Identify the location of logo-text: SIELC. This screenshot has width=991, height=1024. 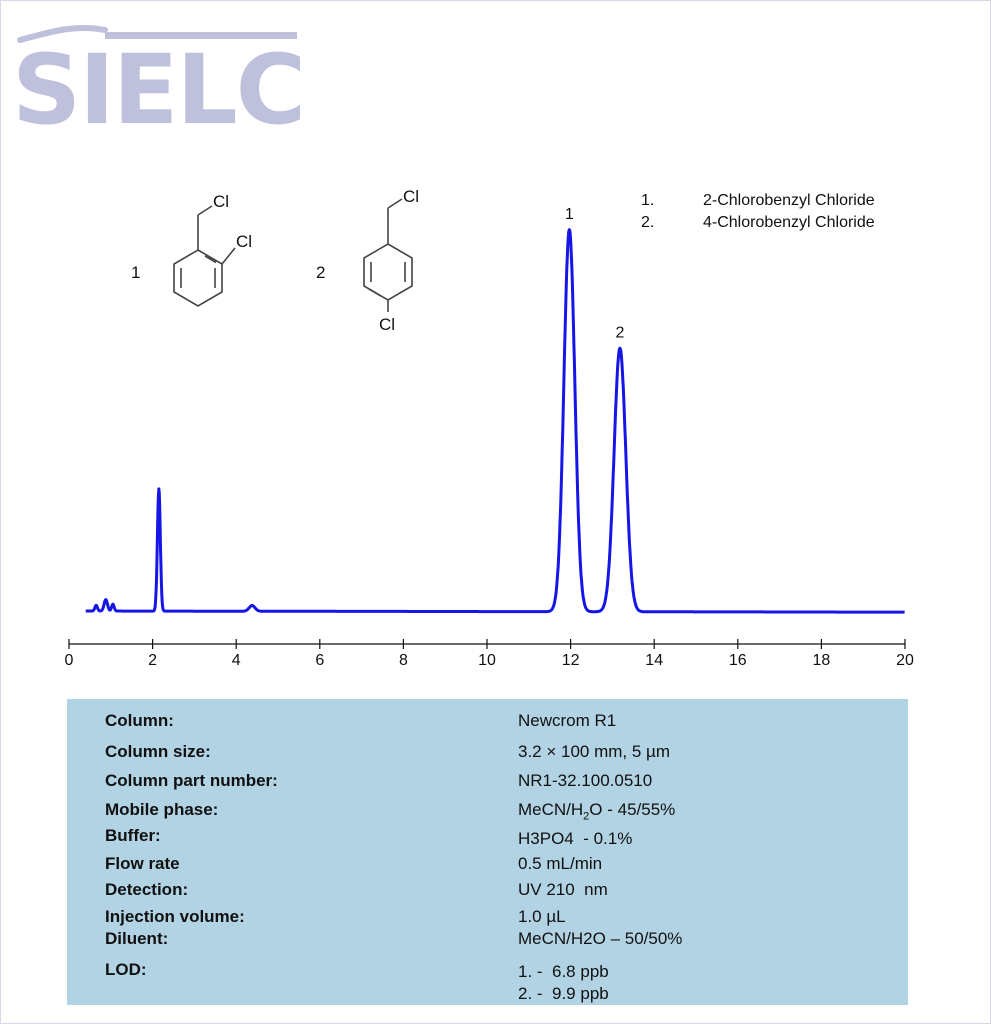
(158, 82).